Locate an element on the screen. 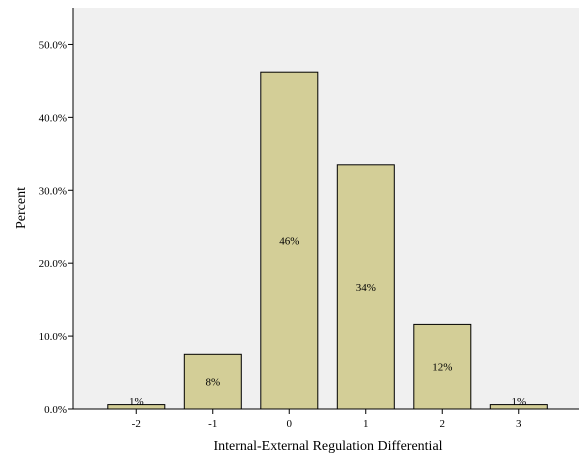 Image resolution: width=579 pixels, height=460 pixels. x-tick-label: -2 is located at coordinates (136, 424).